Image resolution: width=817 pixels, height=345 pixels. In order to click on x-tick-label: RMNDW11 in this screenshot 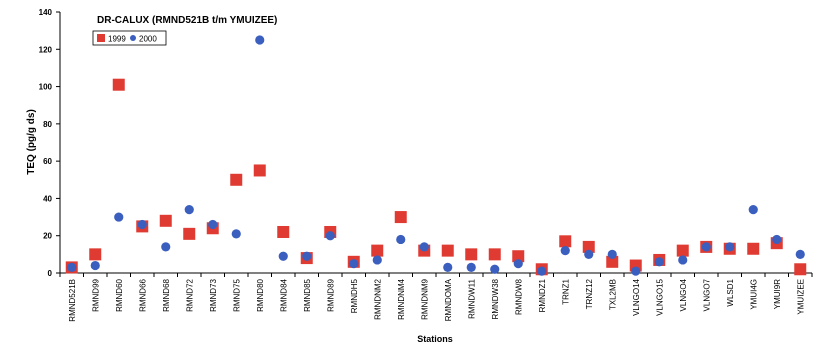, I will do `click(471, 298)`.